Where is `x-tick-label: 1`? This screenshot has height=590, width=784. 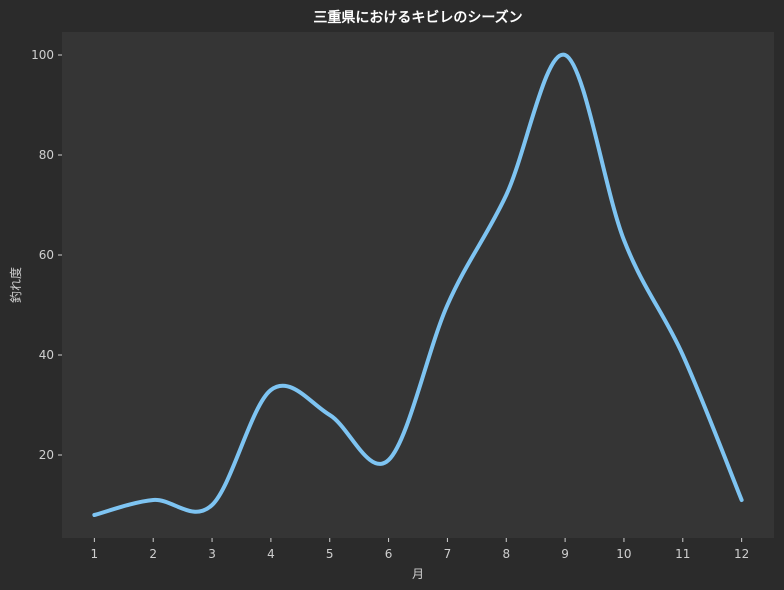 x-tick-label: 1 is located at coordinates (95, 554).